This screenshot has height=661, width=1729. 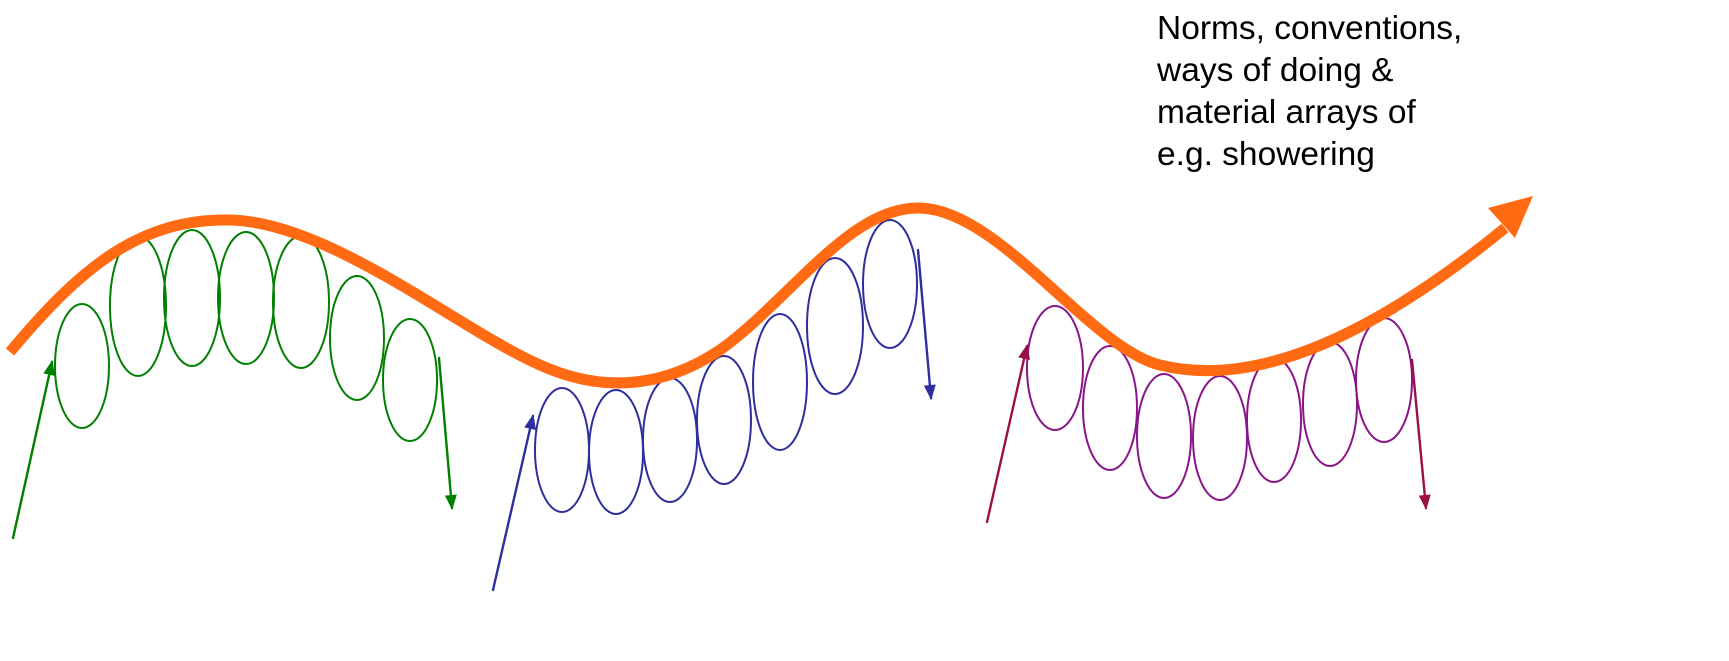 I want to click on annotation-line-4: e.g. showering, so click(x=1266, y=154).